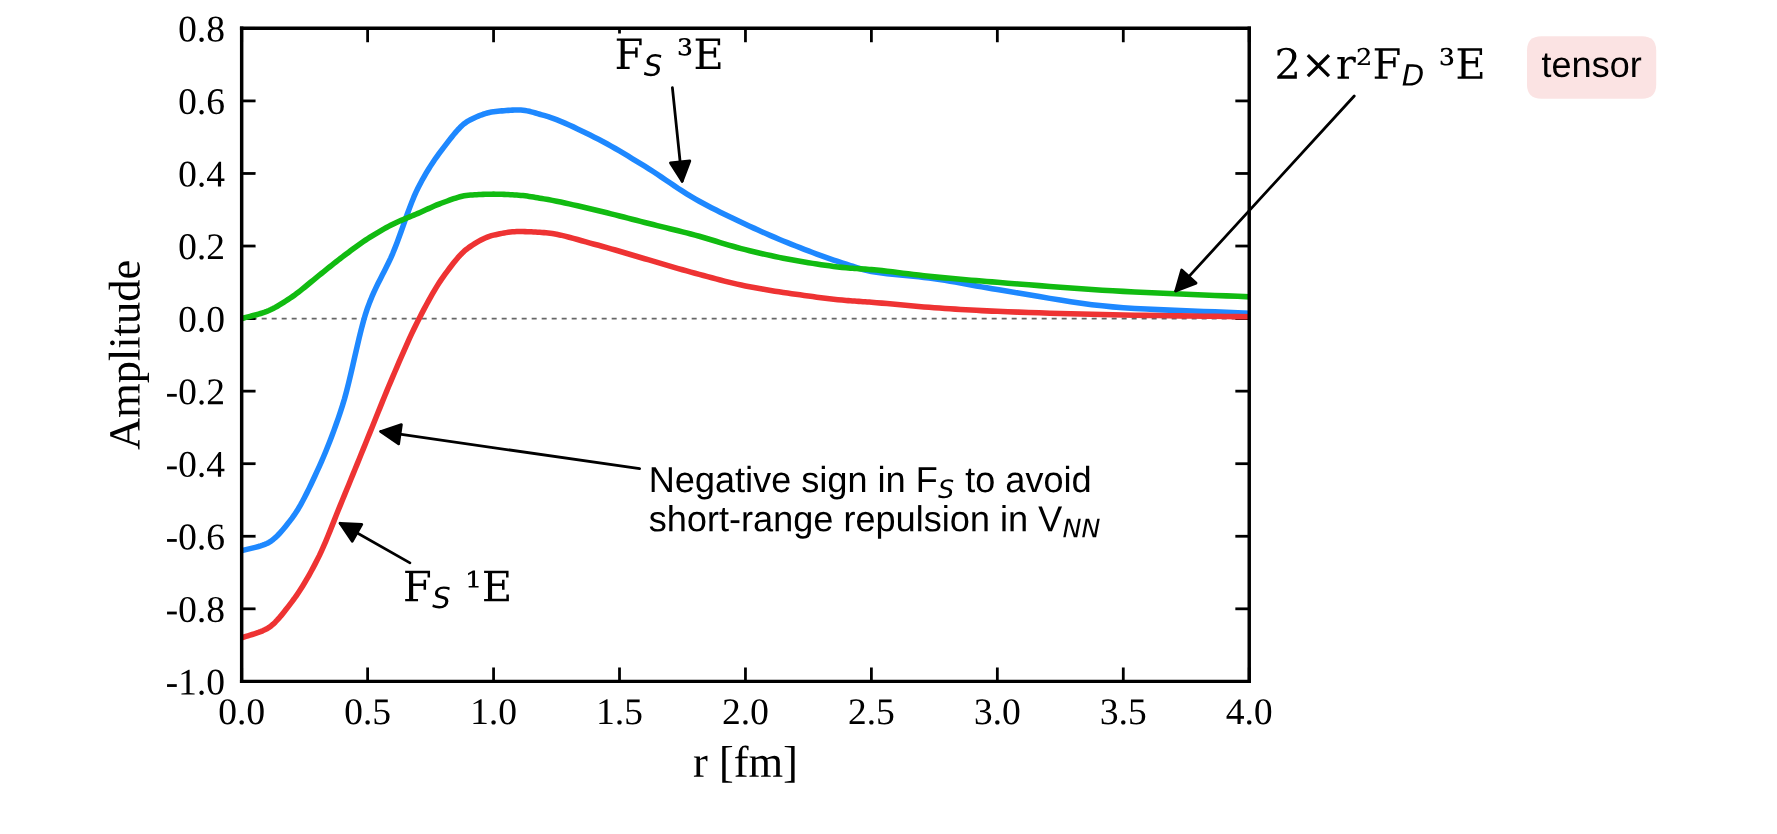 This screenshot has height=834, width=1777. What do you see at coordinates (367, 712) in the screenshot?
I see `x-tick-label: 0.5` at bounding box center [367, 712].